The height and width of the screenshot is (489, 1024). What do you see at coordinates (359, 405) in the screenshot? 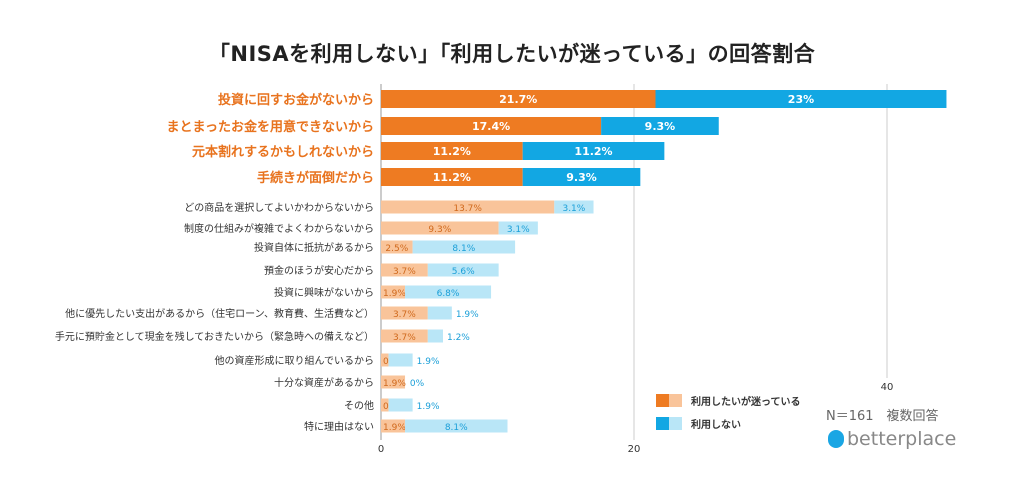
I see `category-label: その他` at bounding box center [359, 405].